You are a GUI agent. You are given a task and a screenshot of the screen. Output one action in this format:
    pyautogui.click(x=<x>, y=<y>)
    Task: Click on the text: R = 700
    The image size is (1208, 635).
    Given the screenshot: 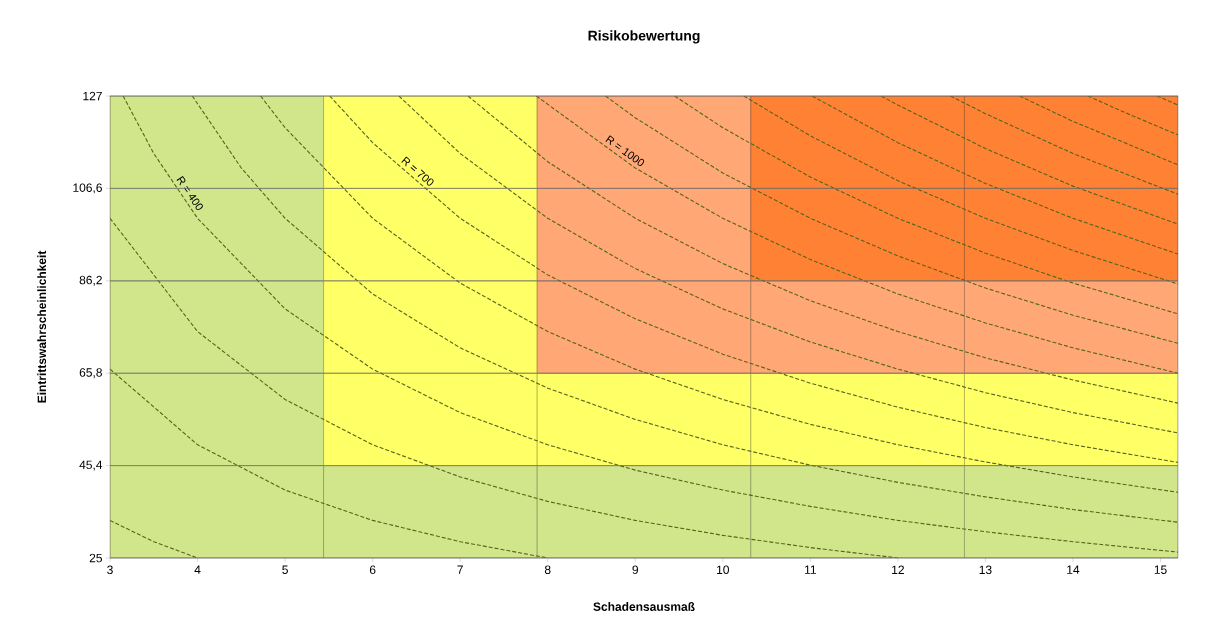 What is the action you would take?
    pyautogui.click(x=417, y=171)
    